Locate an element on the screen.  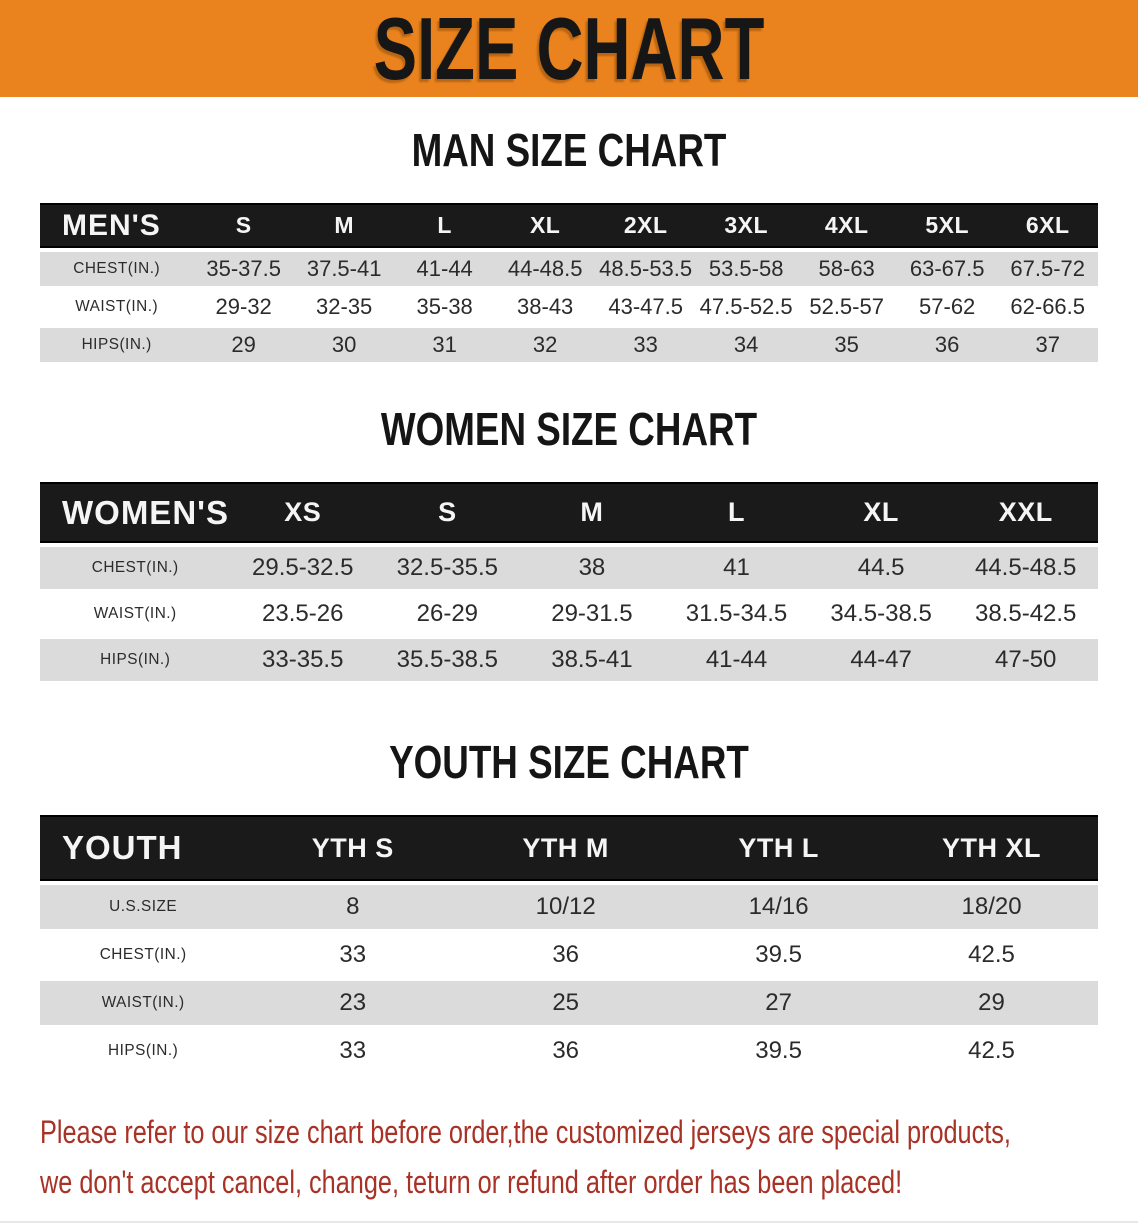
size-column-header: XXL is located at coordinates (1025, 512).